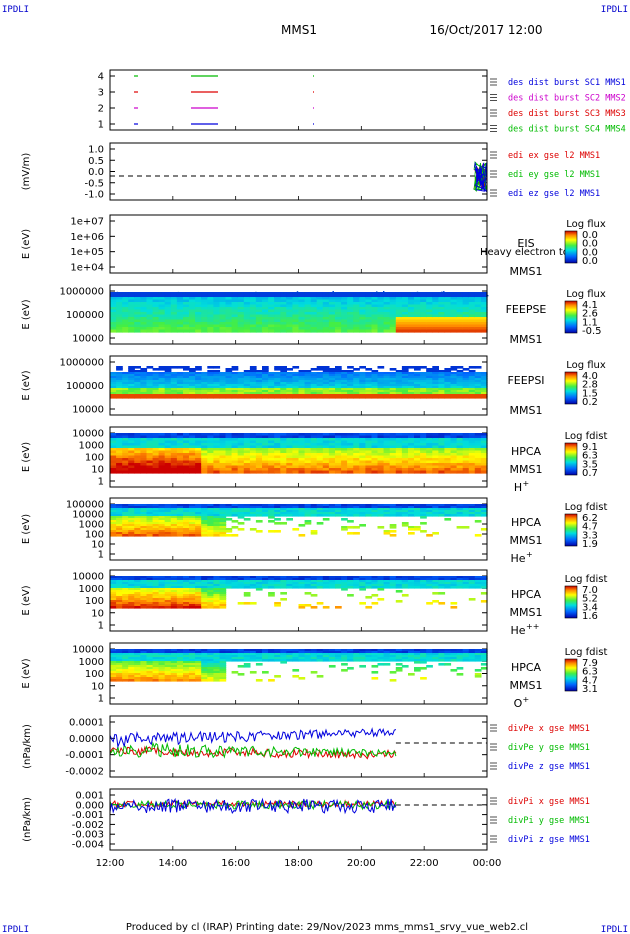  Describe the element at coordinates (485, 30) in the screenshot. I see `header-date: 16/Oct/2017 12:00` at that location.